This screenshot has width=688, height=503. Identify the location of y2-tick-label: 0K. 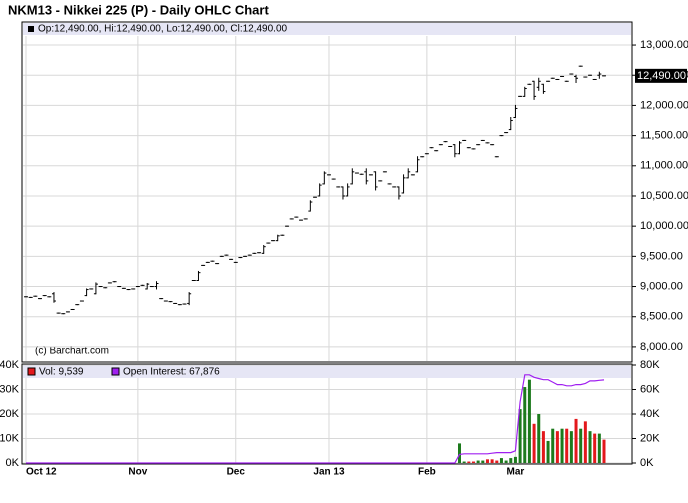
(647, 463).